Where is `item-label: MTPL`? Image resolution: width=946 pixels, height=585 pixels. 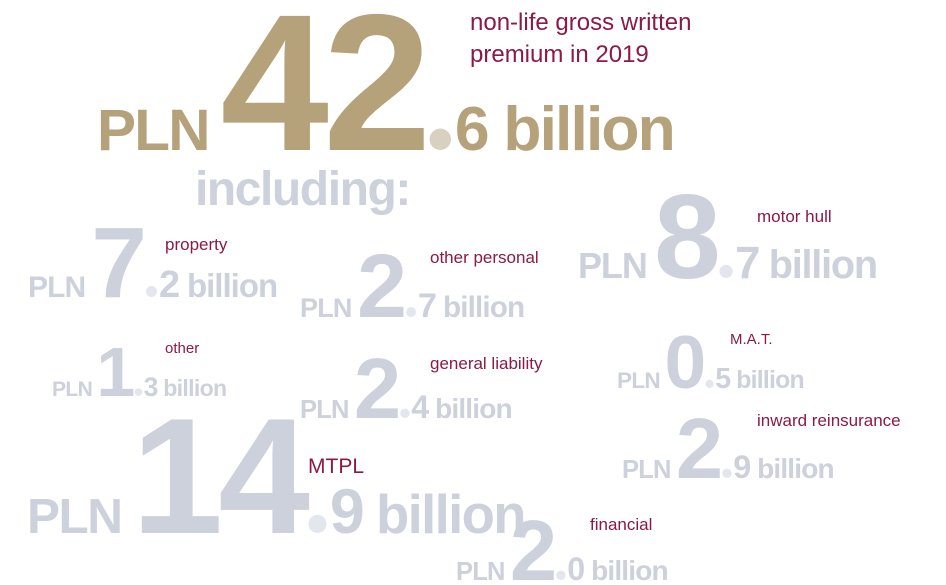
item-label: MTPL is located at coordinates (336, 466).